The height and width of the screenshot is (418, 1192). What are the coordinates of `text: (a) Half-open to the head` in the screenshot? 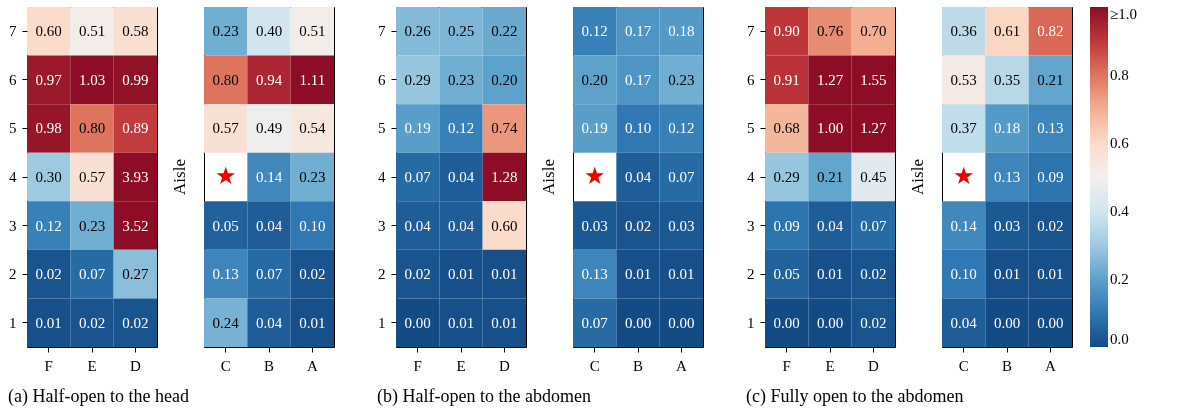 It's located at (98, 396).